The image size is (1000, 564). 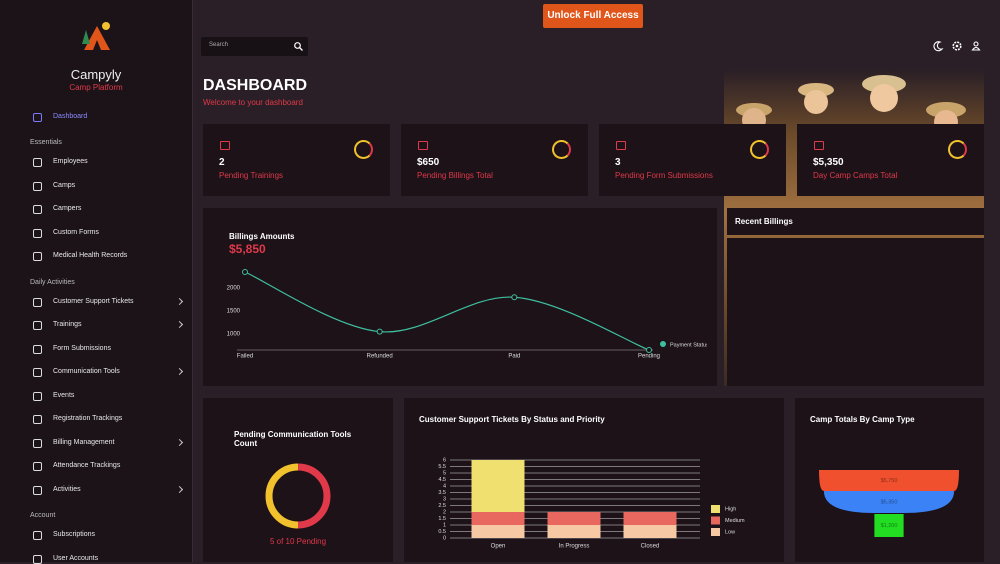 What do you see at coordinates (851, 104) in the screenshot?
I see `photo-people` at bounding box center [851, 104].